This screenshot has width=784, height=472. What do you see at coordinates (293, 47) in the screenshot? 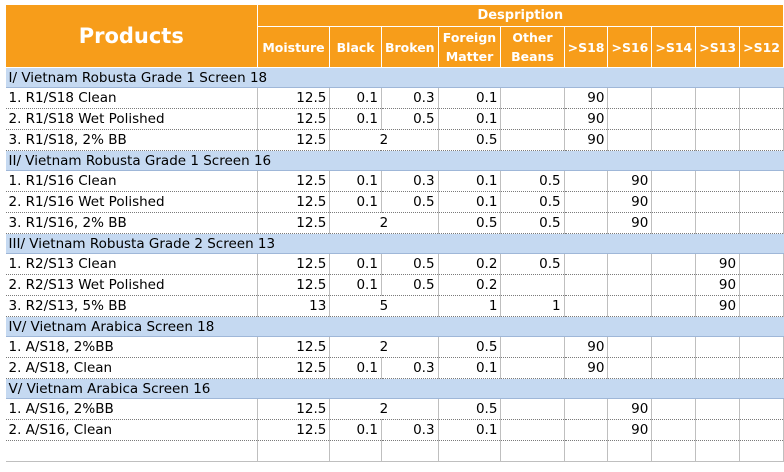
I see `col-moisture: Moisture` at bounding box center [293, 47].